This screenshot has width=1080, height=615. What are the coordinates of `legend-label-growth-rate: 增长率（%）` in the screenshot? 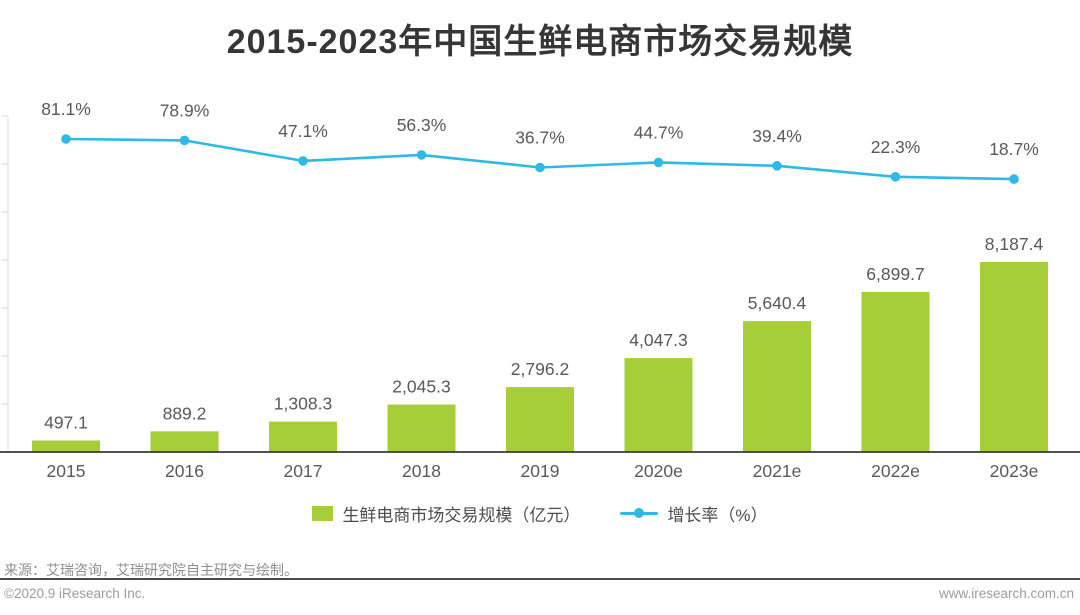 It's located at (717, 515).